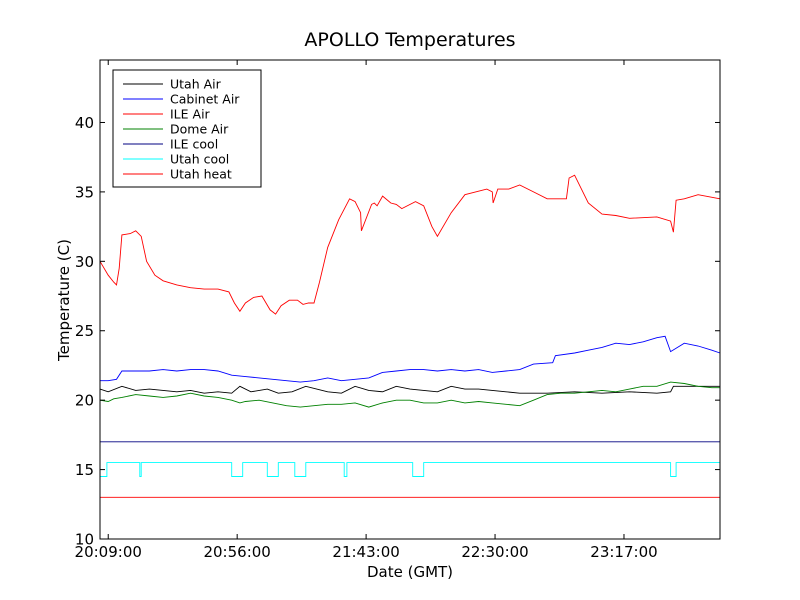  Describe the element at coordinates (623, 552) in the screenshot. I see `x-tick-label: 23:17:00` at that location.